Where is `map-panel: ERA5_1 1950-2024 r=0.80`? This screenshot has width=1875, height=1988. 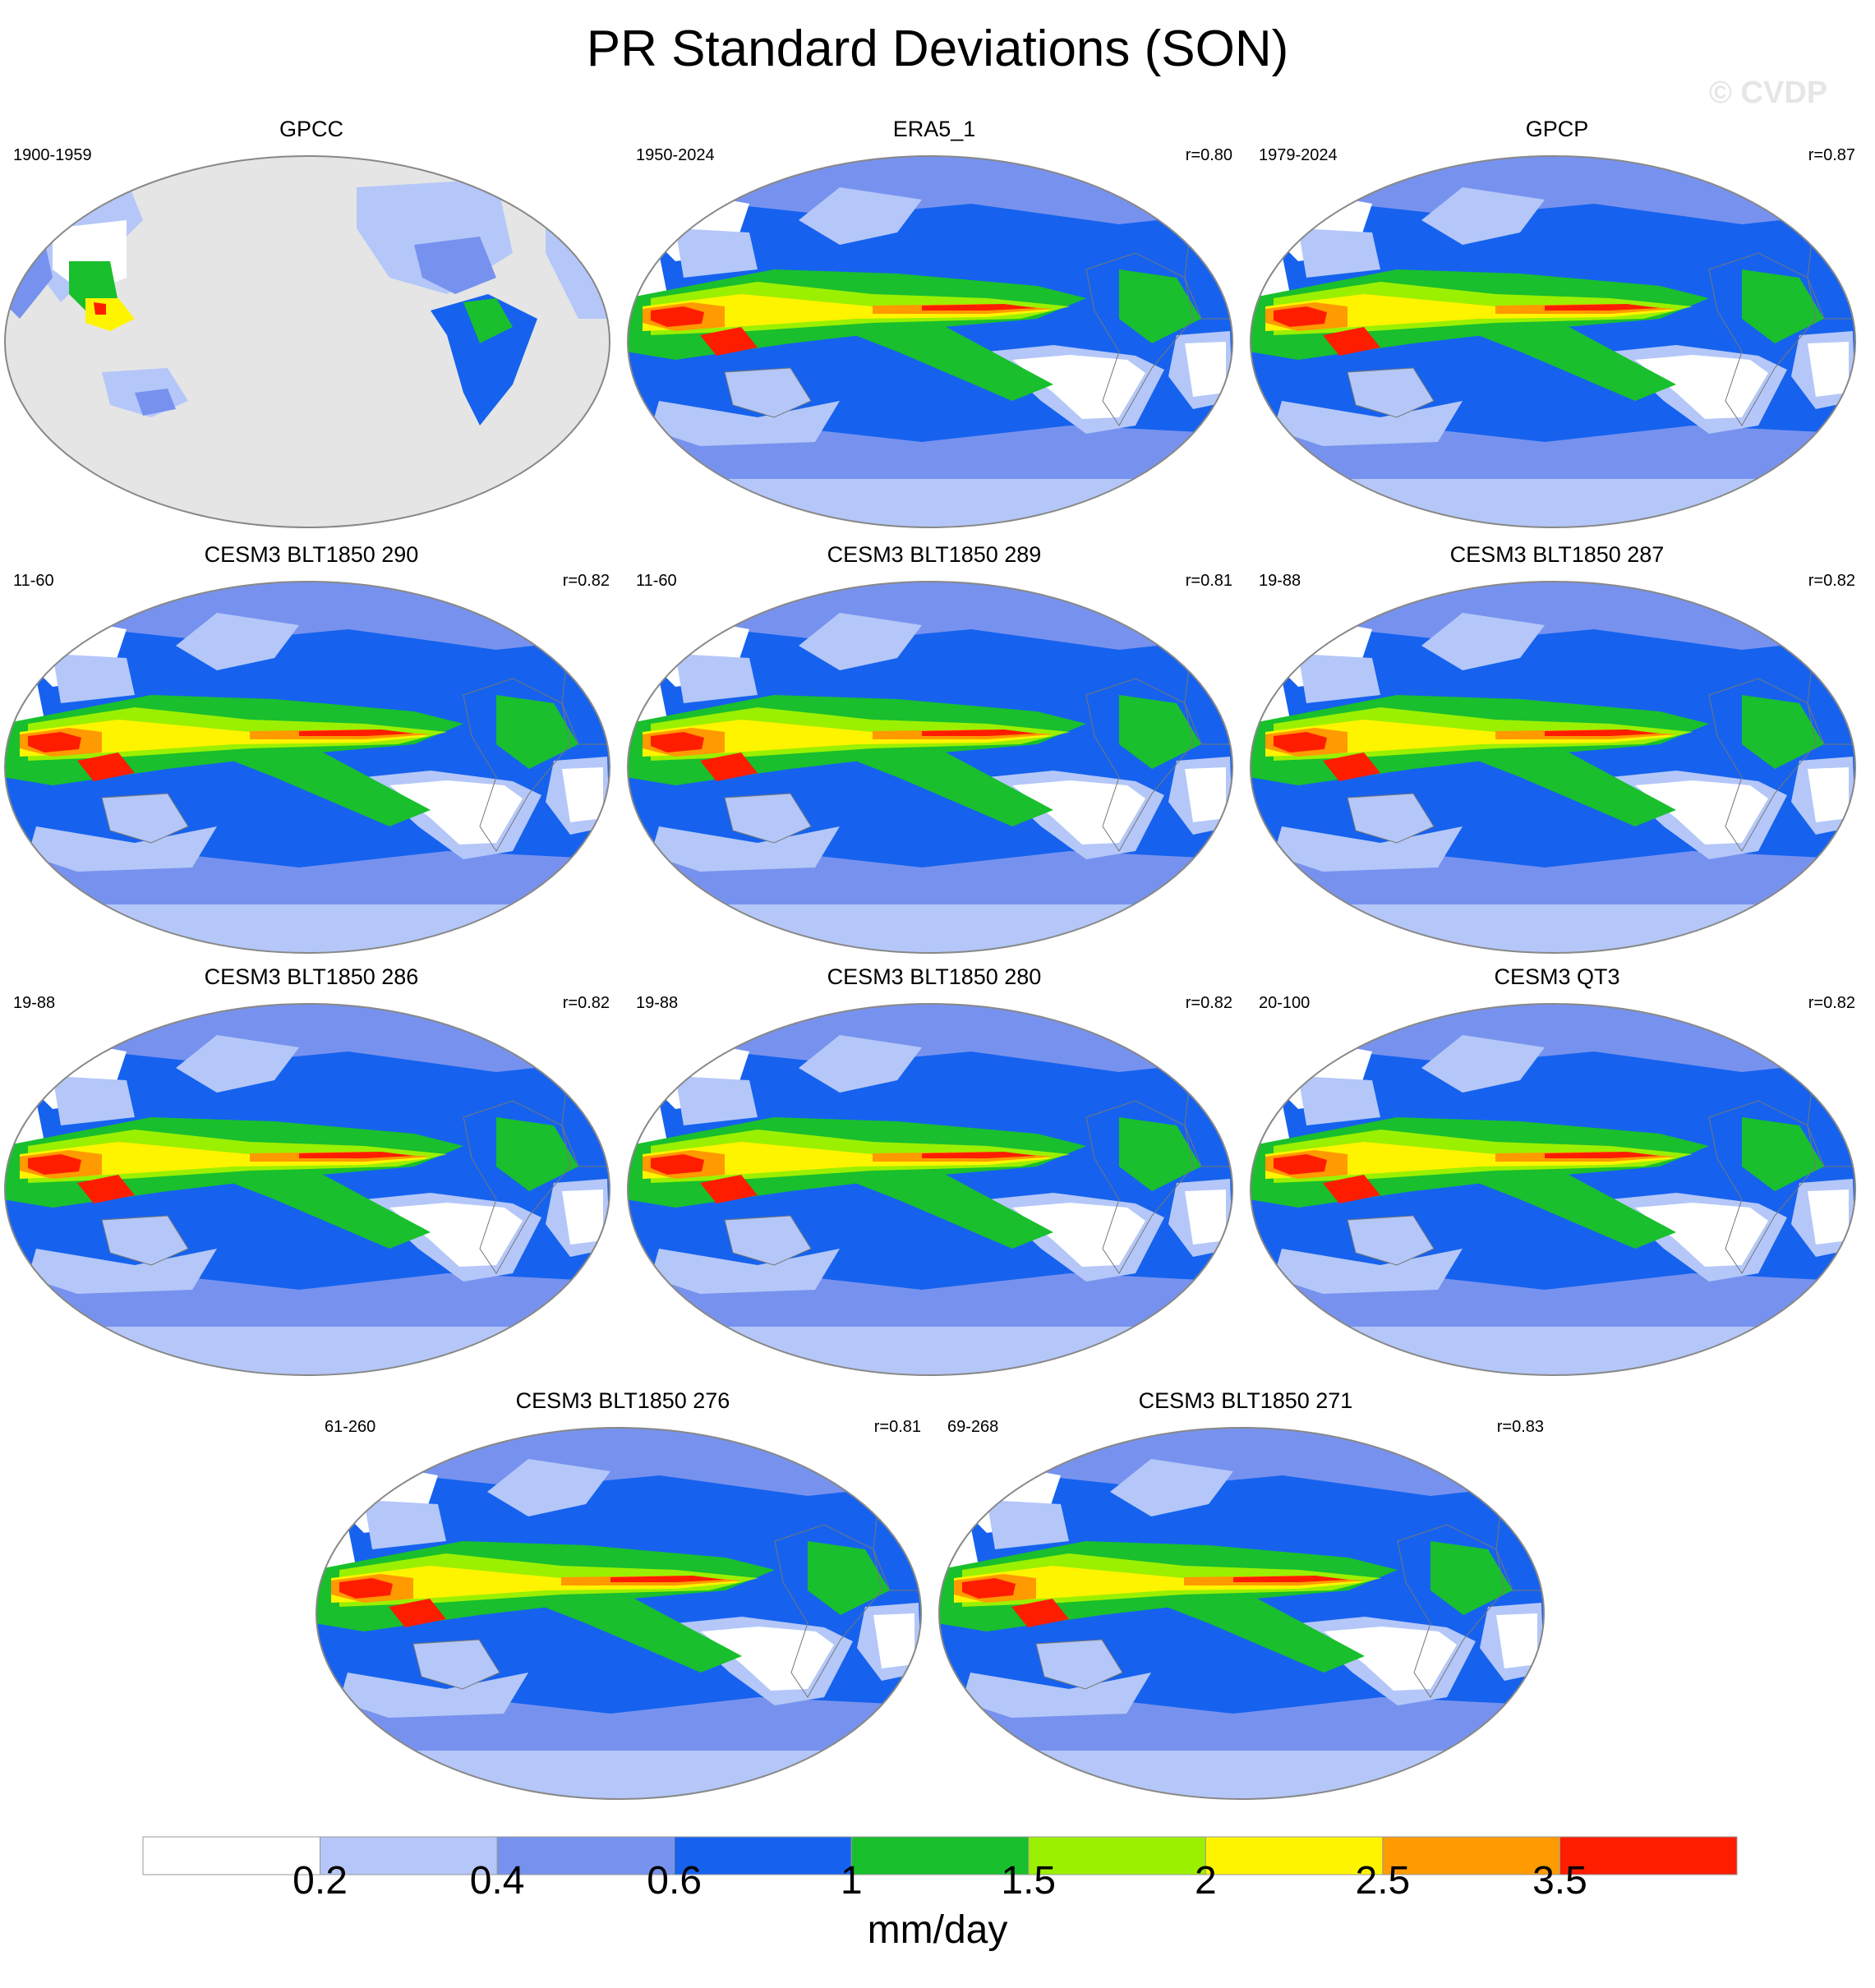
map-panel: ERA5_1 1950-2024 r=0.80 is located at coordinates (934, 321).